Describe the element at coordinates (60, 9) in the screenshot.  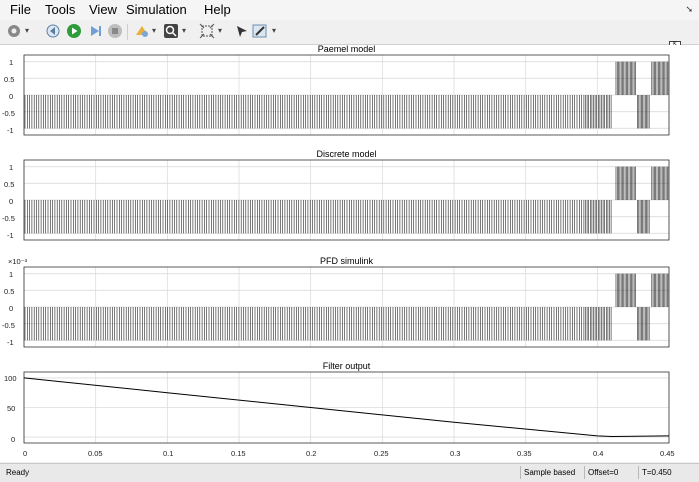
I see `menu-tools: Tools` at that location.